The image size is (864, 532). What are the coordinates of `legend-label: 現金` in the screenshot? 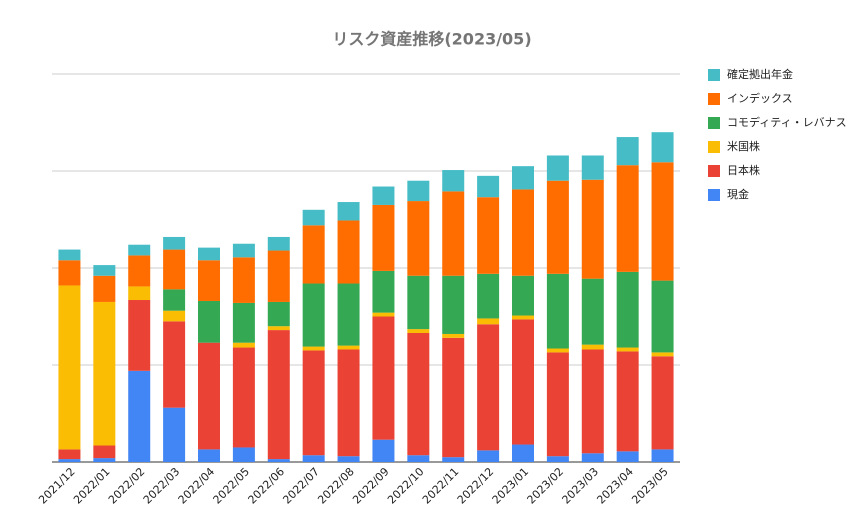 It's located at (738, 194).